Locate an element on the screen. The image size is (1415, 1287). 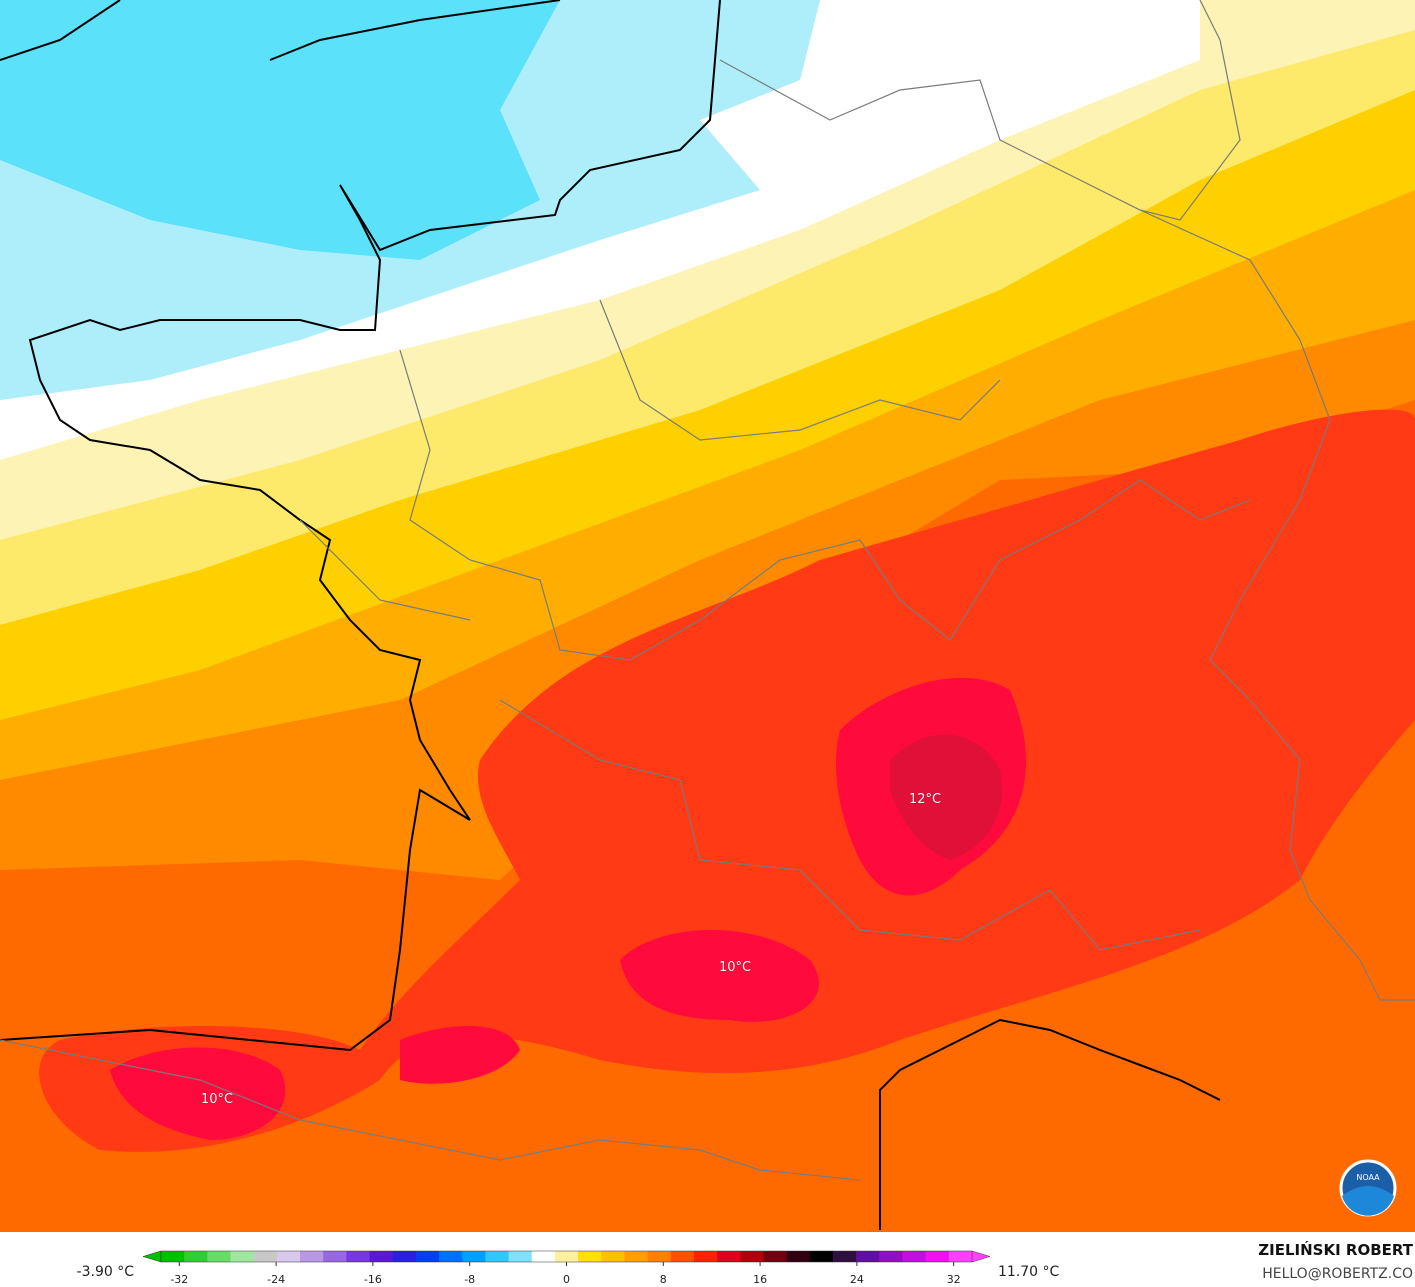
max-label: 11.70 °C is located at coordinates (1029, 1272).